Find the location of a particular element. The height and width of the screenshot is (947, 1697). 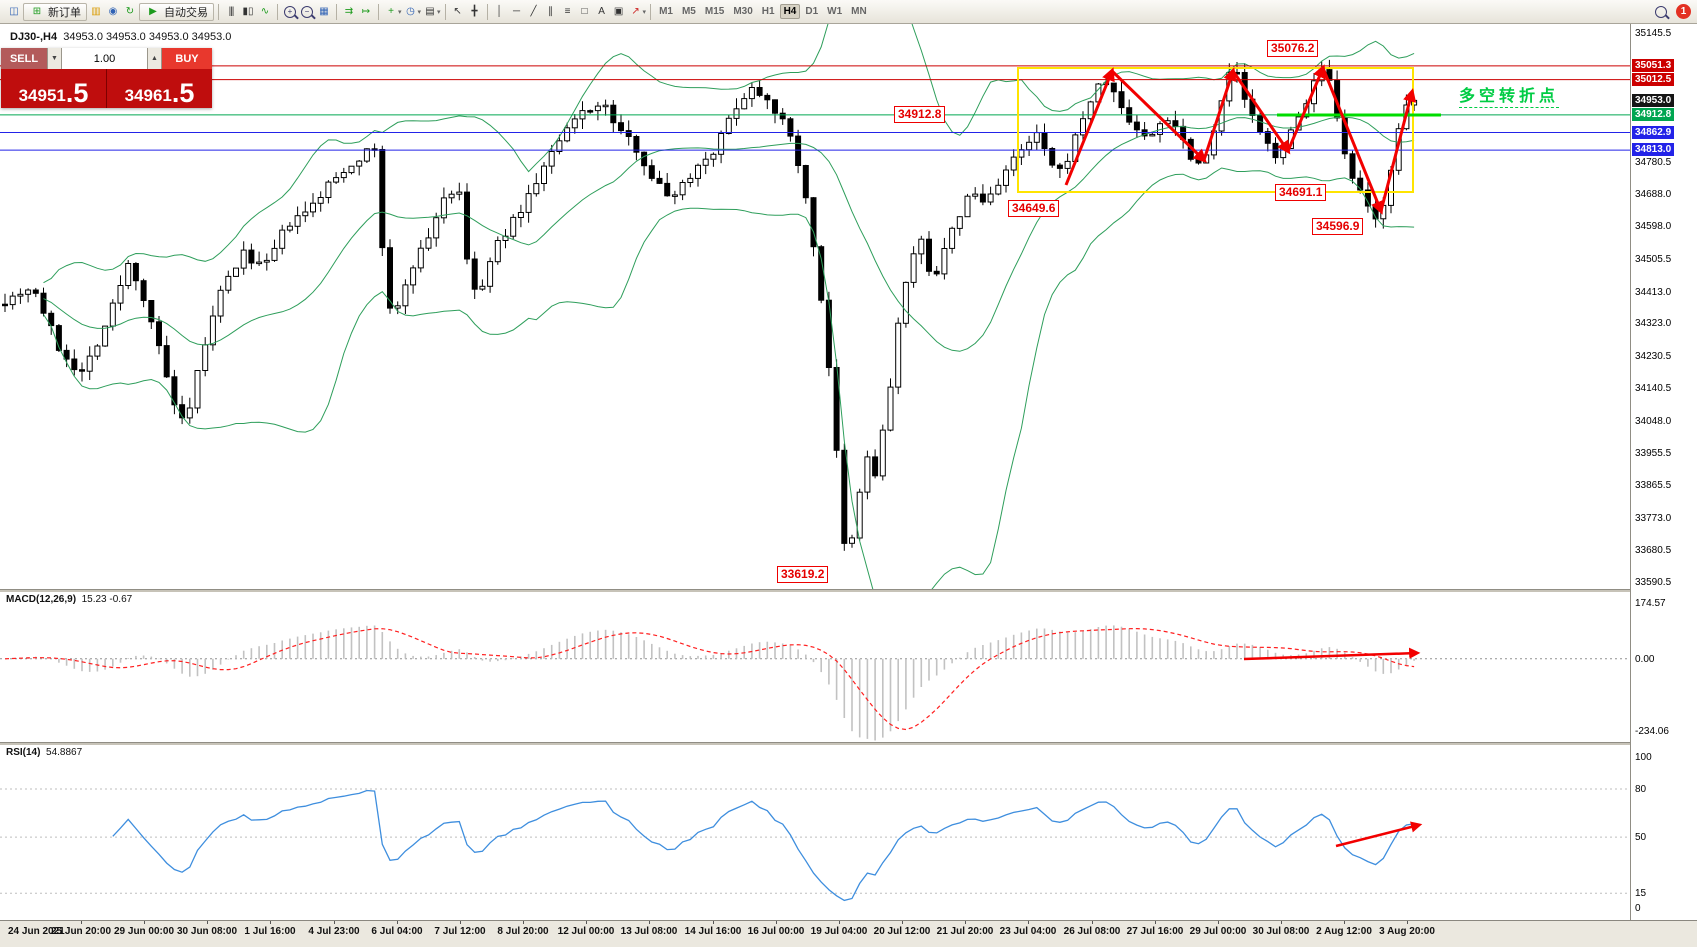

shapes-tool-icon: □ is located at coordinates (584, 11).